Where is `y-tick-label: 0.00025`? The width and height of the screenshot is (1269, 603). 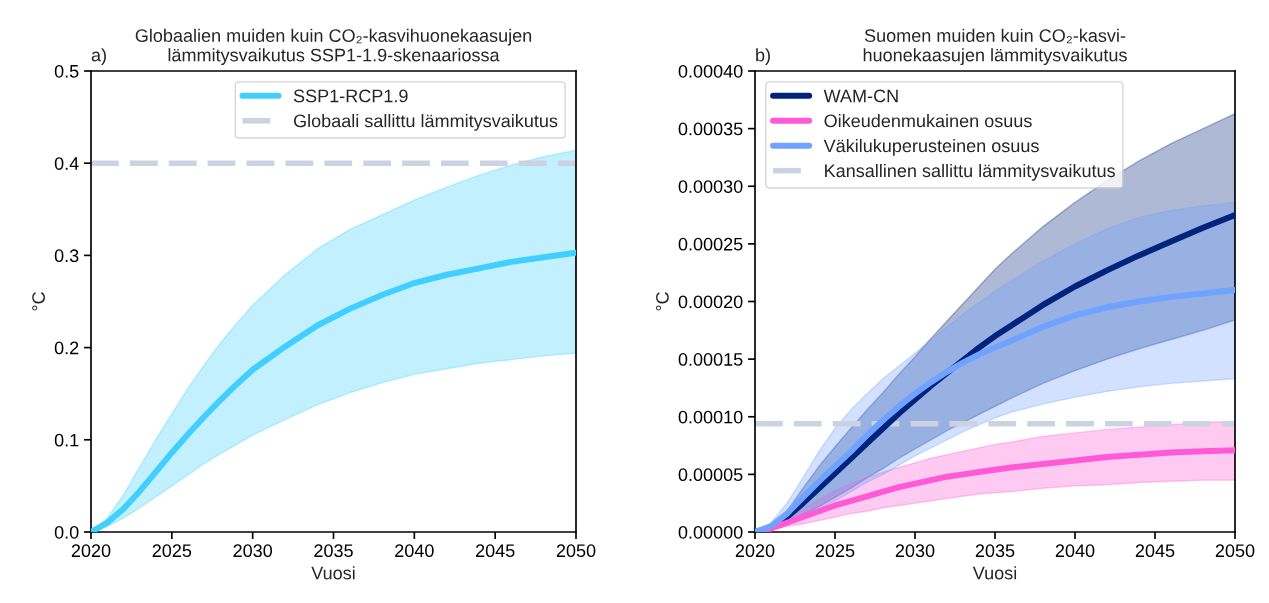
y-tick-label: 0.00025 is located at coordinates (710, 244).